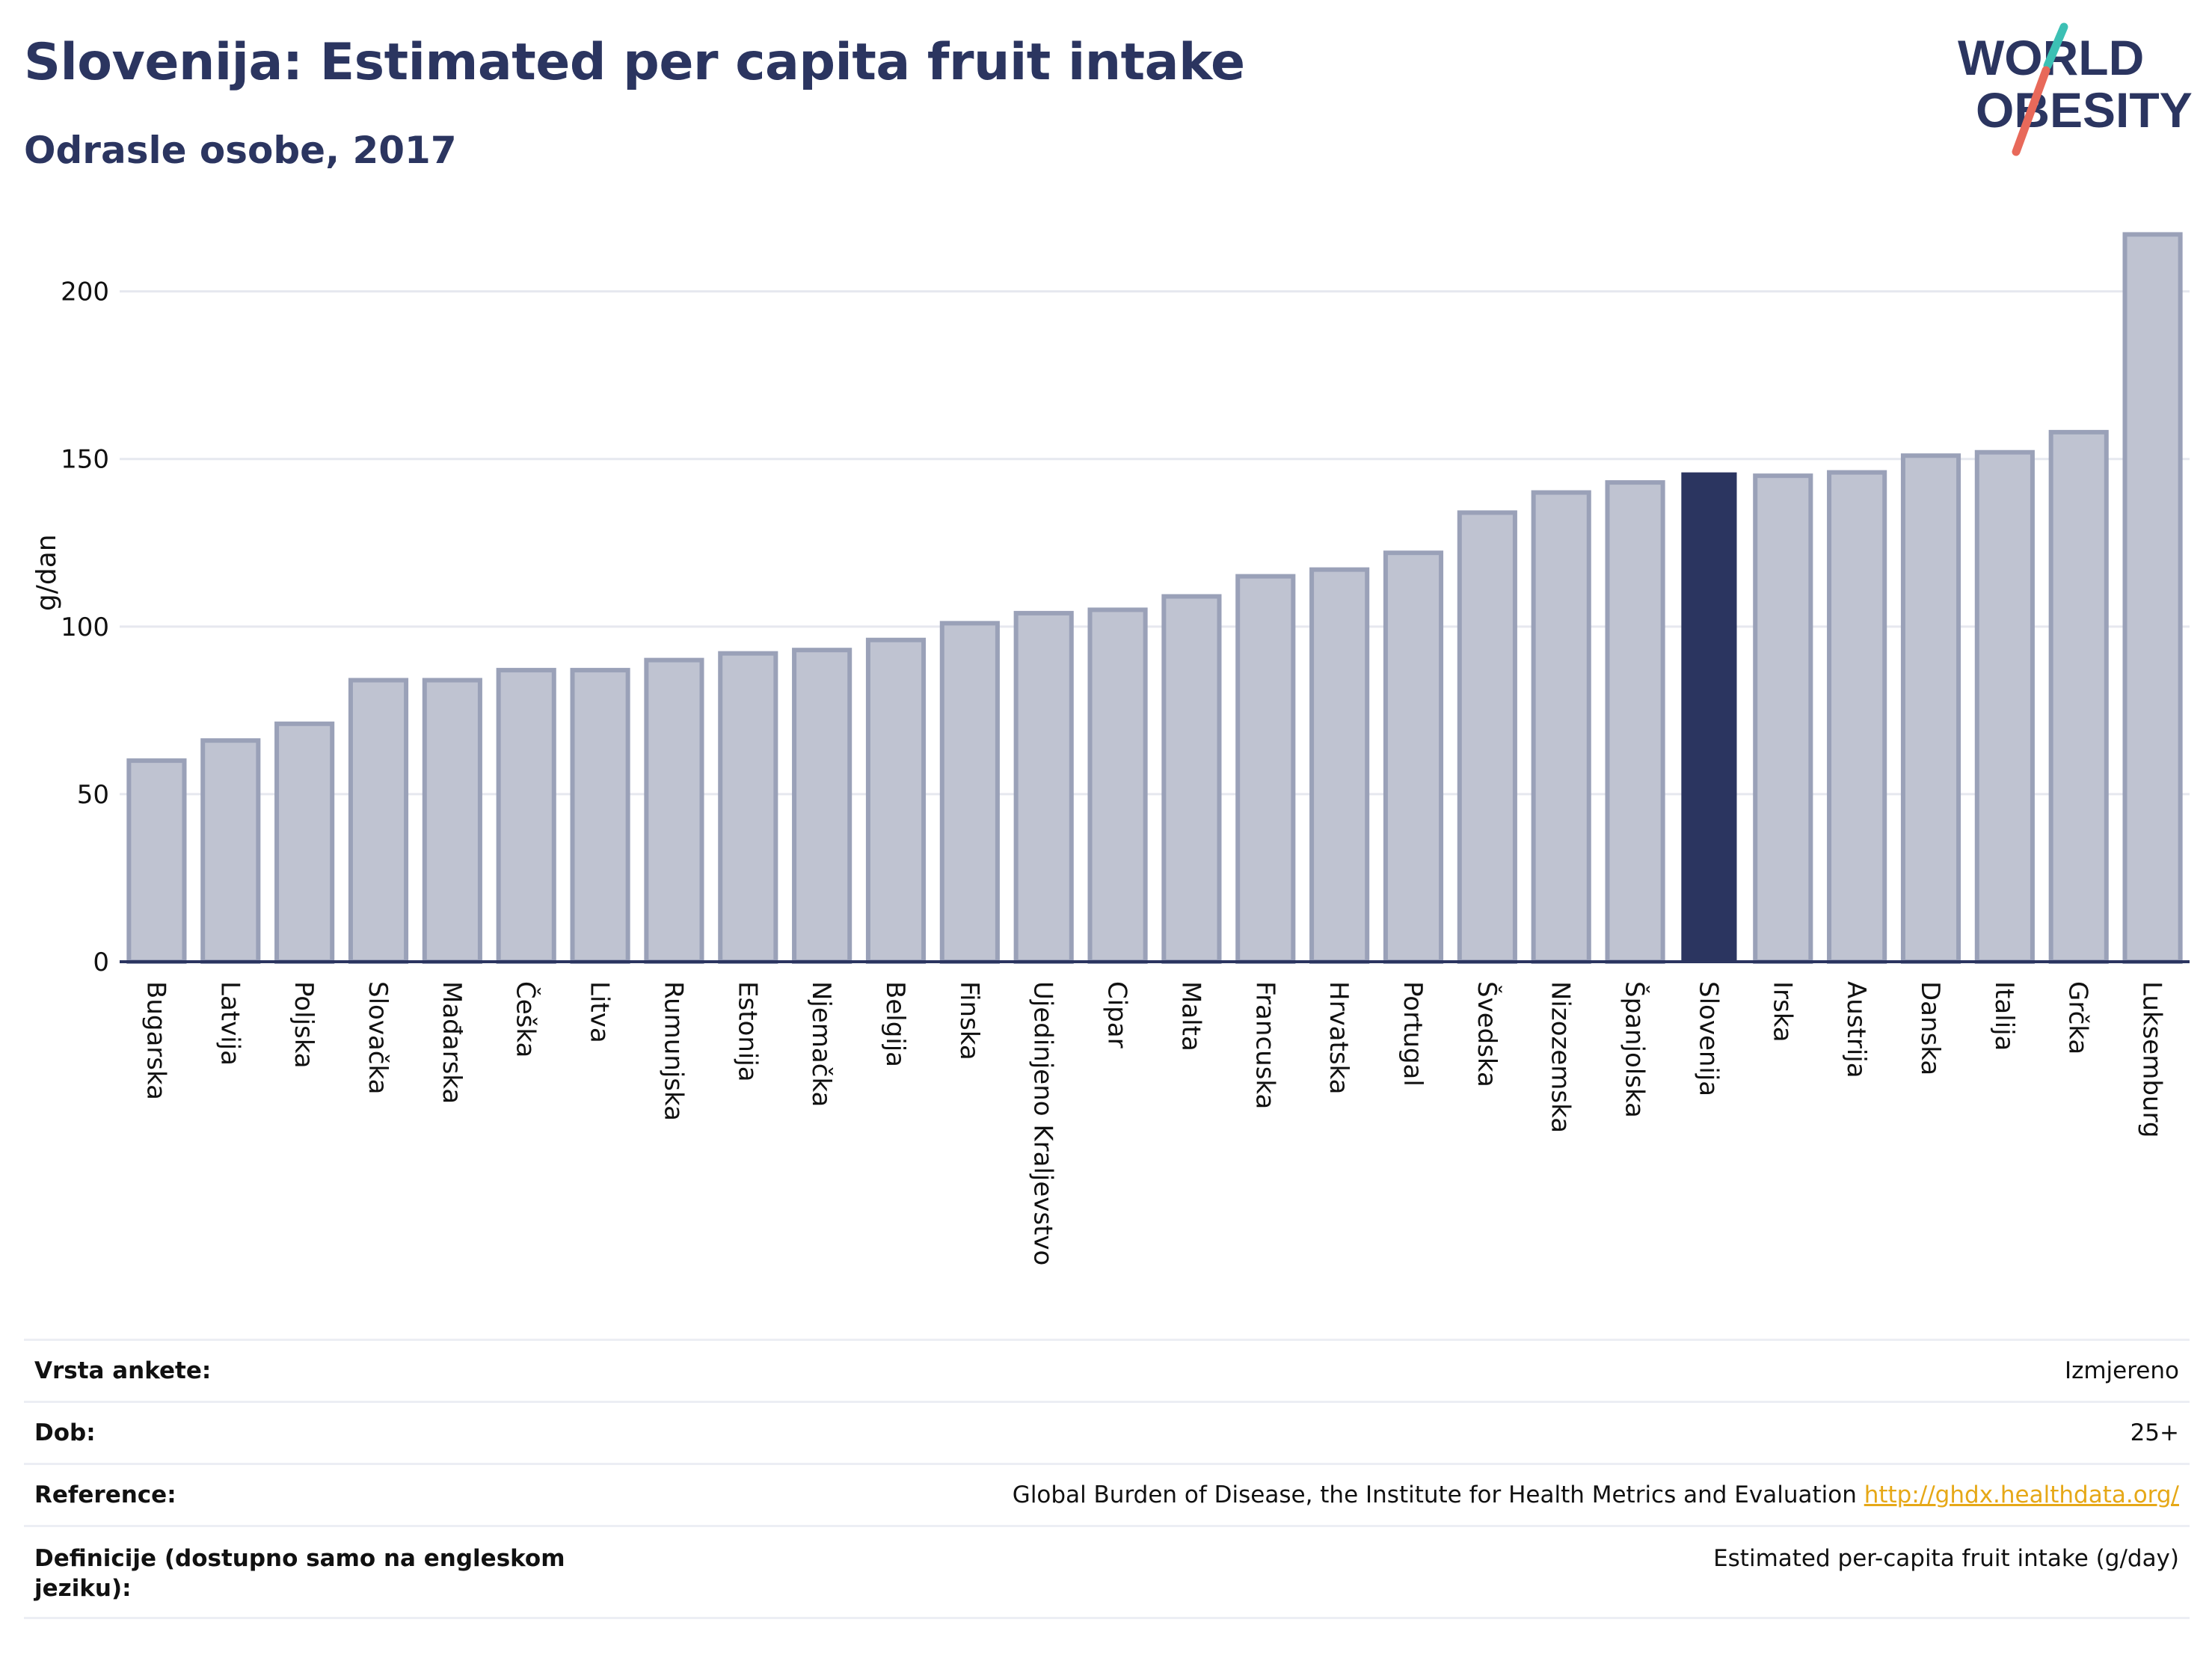 The width and height of the screenshot is (2212, 1655). I want to click on x-tick-label: Češka, so click(526, 1019).